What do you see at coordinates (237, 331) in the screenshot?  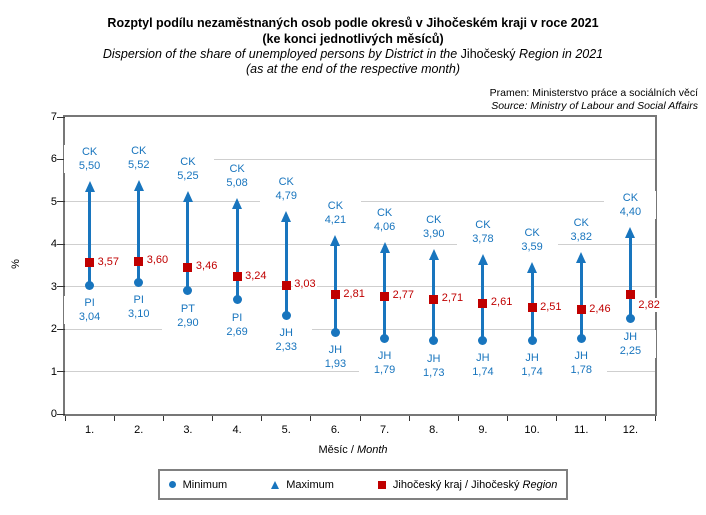 I see `min-label-value: 2,69` at bounding box center [237, 331].